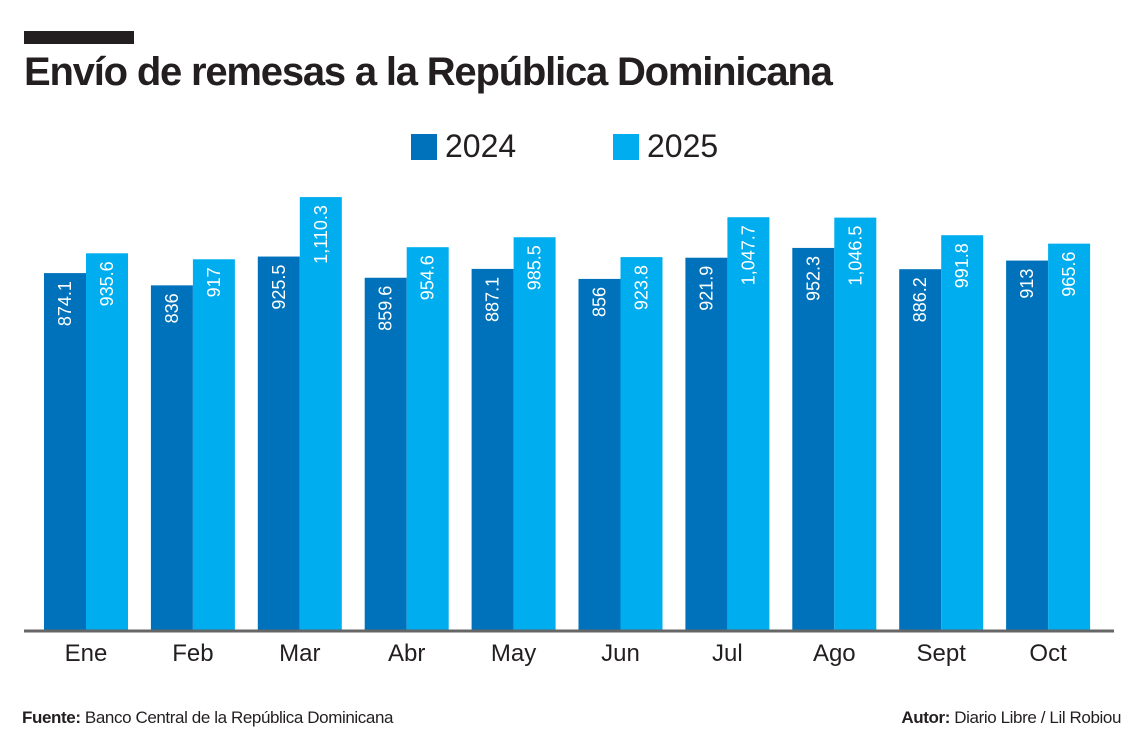 This screenshot has height=745, width=1137. What do you see at coordinates (513, 653) in the screenshot?
I see `x-tick-label-May: May` at bounding box center [513, 653].